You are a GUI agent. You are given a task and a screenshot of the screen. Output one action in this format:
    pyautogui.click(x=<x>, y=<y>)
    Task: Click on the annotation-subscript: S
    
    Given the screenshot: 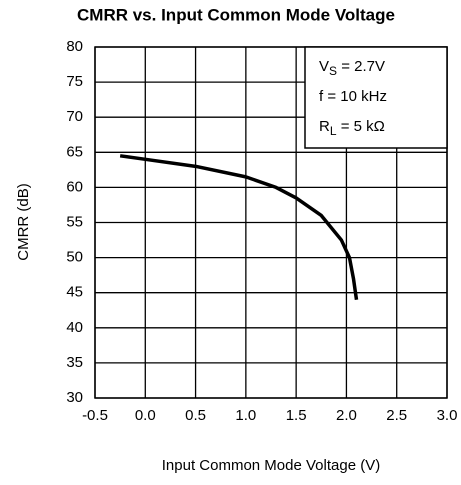 What is the action you would take?
    pyautogui.click(x=333, y=71)
    